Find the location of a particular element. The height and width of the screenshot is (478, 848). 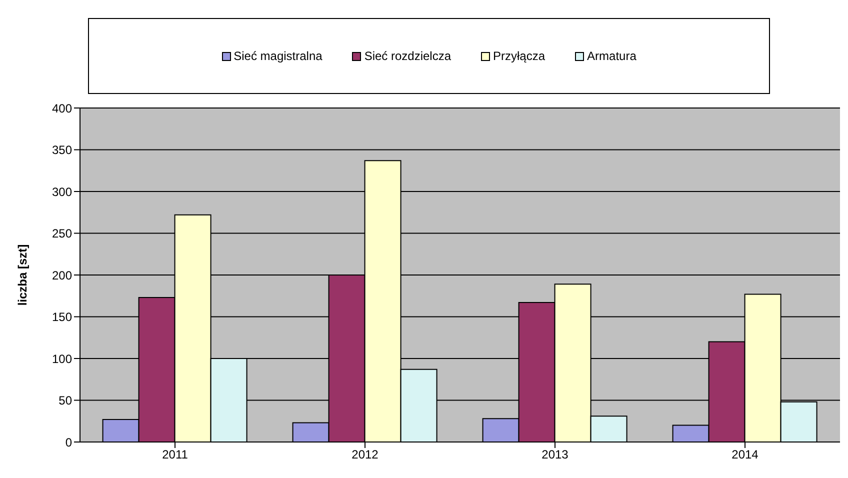

y-tick-label: 100 is located at coordinates (62, 359).